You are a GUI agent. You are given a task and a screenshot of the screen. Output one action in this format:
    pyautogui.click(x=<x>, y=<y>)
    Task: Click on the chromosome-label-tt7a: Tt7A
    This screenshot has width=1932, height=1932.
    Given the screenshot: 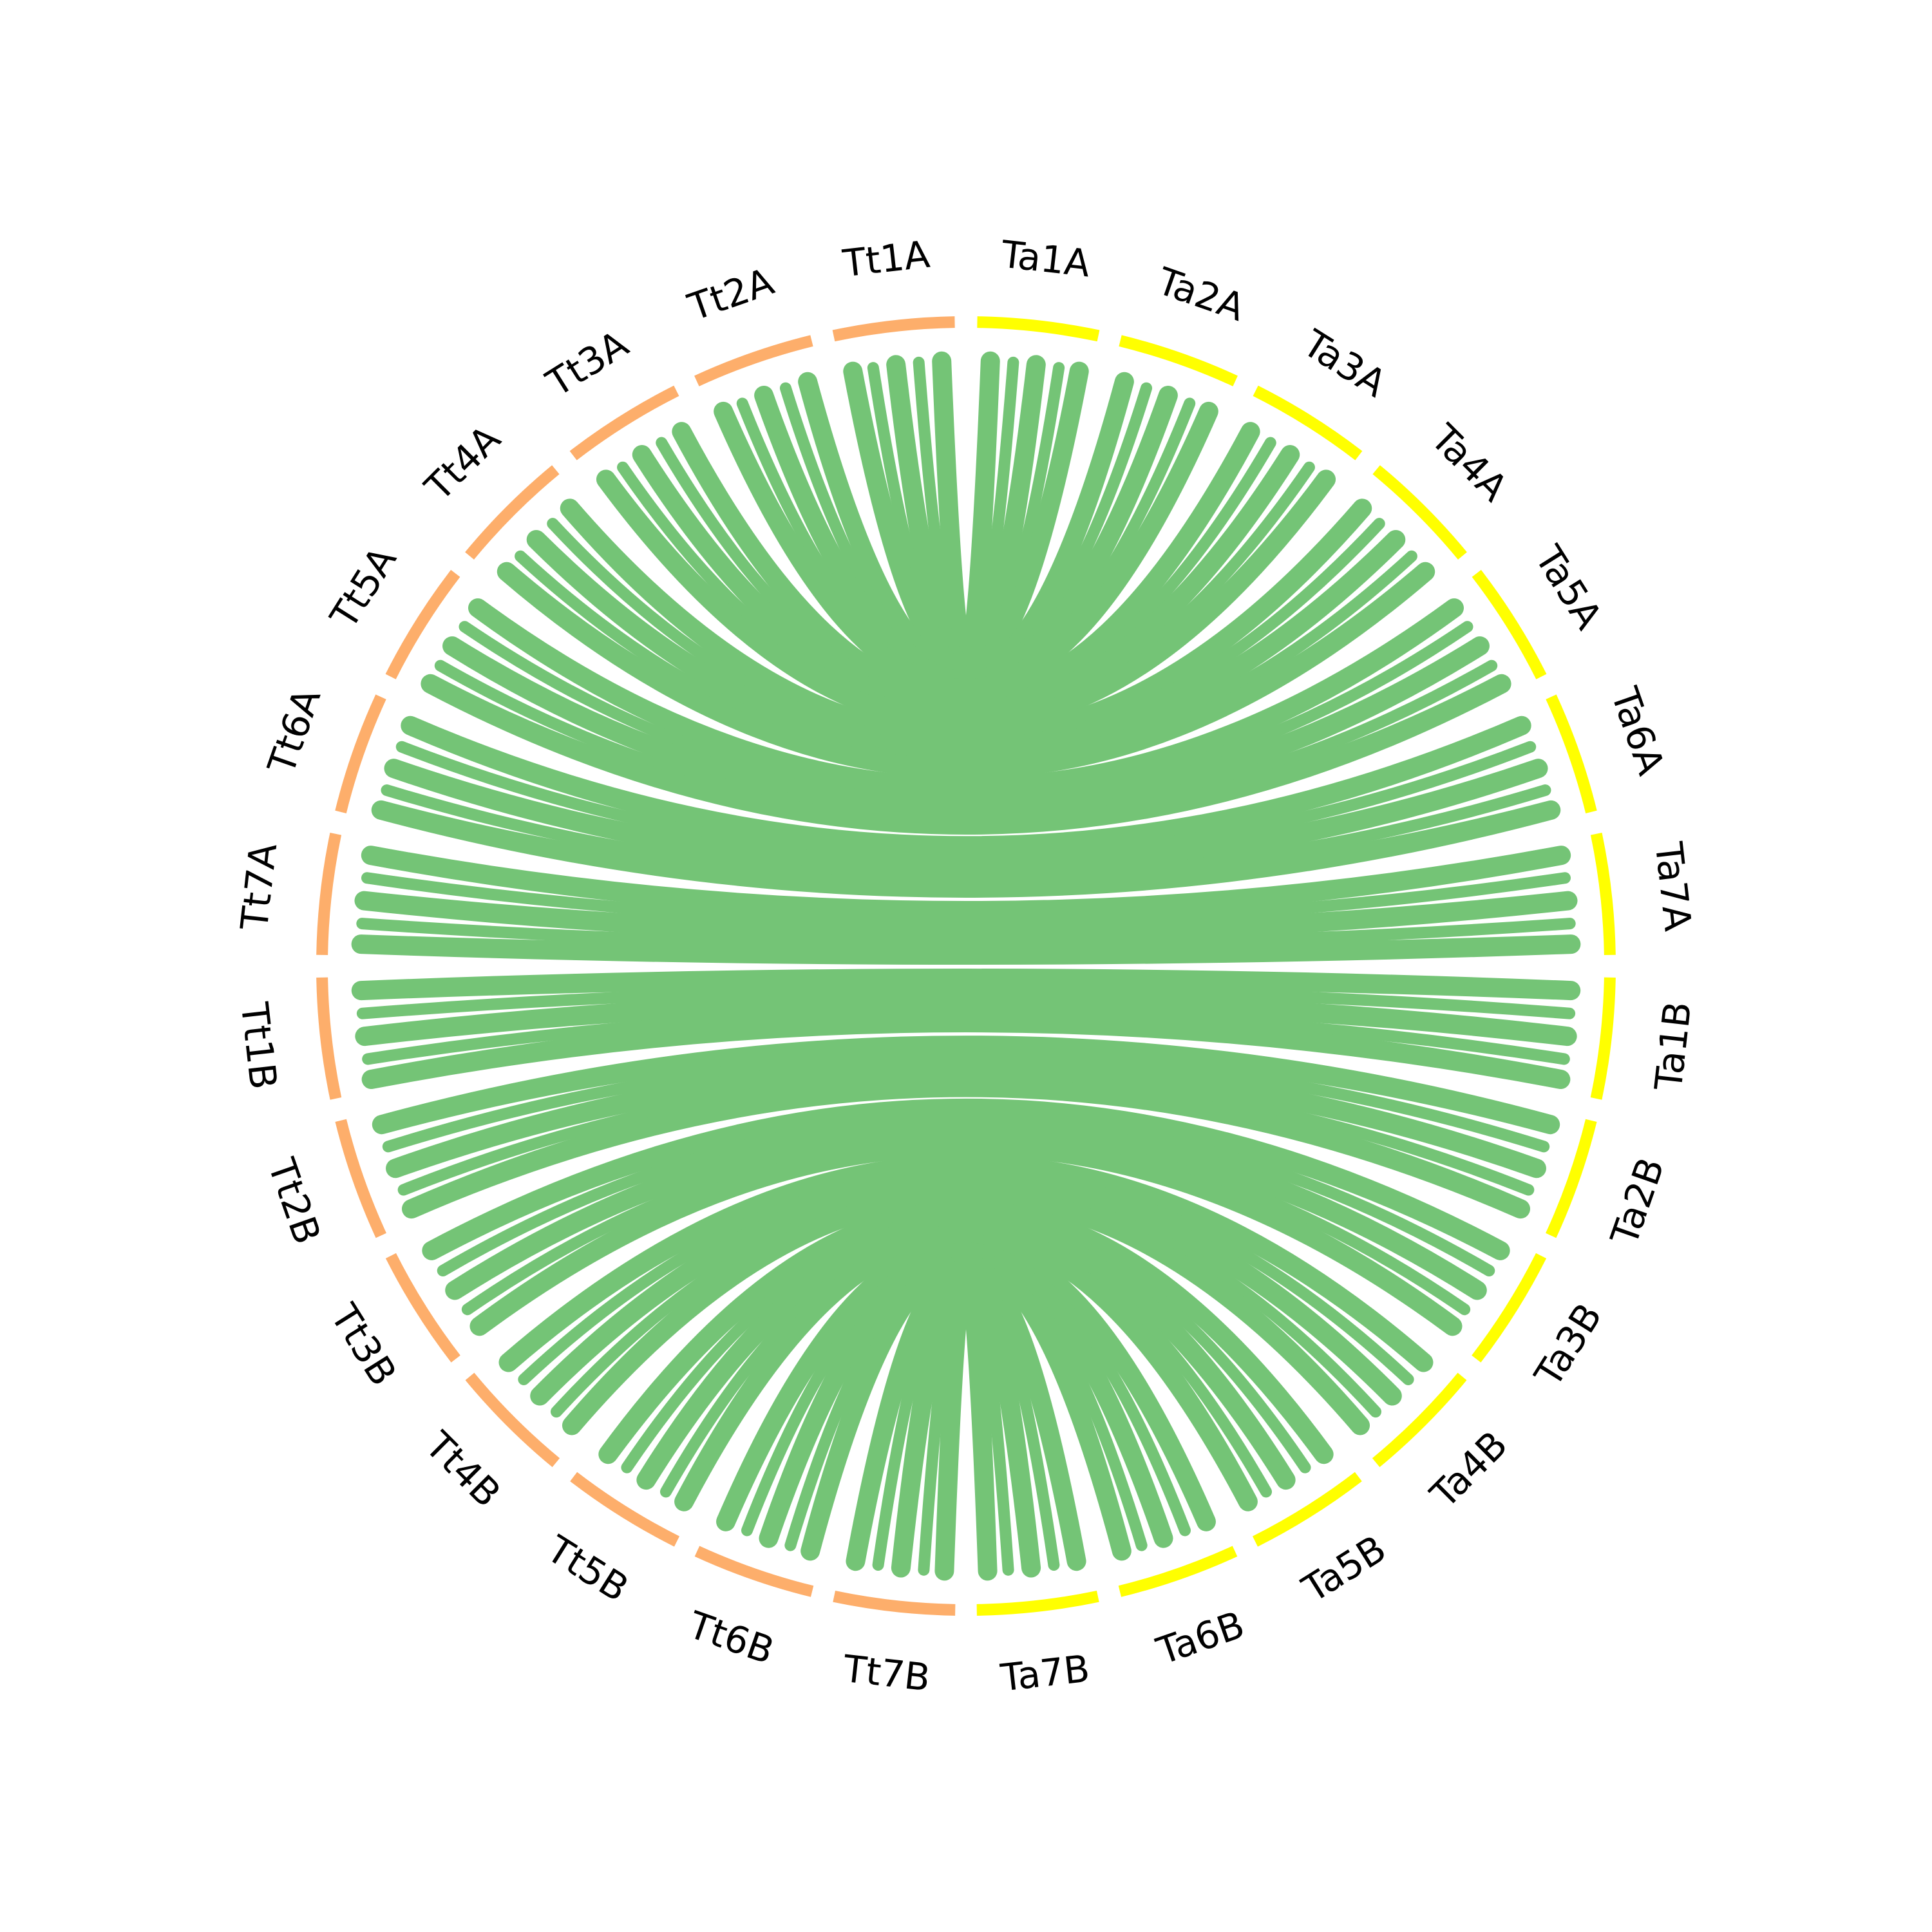 What is the action you would take?
    pyautogui.click(x=258, y=887)
    